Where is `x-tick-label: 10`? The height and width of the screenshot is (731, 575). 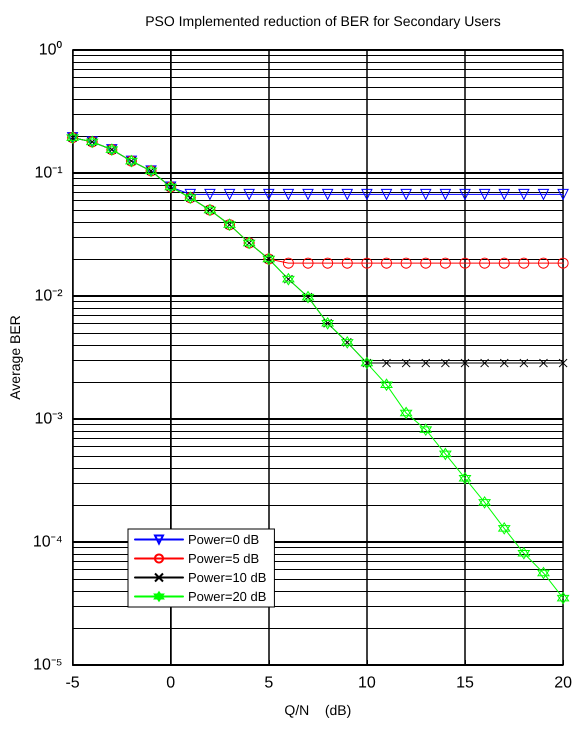 x-tick-label: 10 is located at coordinates (367, 683).